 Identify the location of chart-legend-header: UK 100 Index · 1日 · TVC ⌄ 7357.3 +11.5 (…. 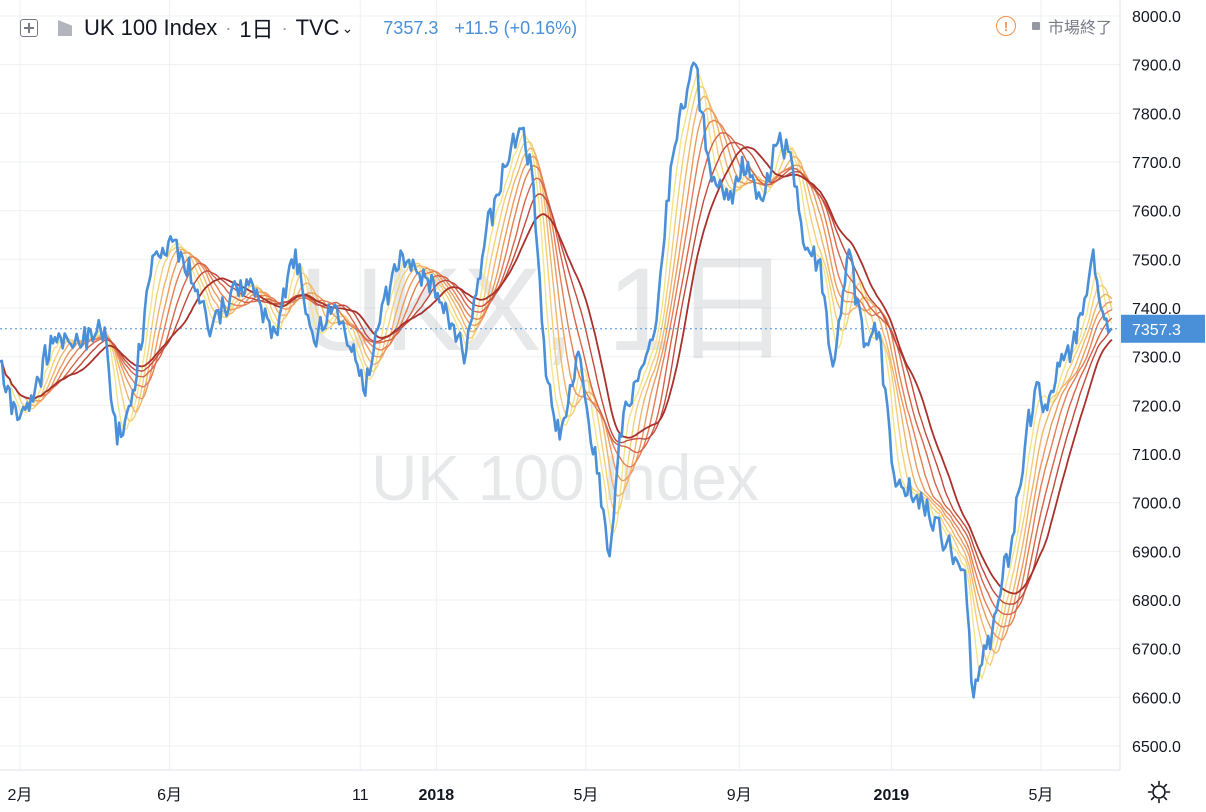
(294, 28).